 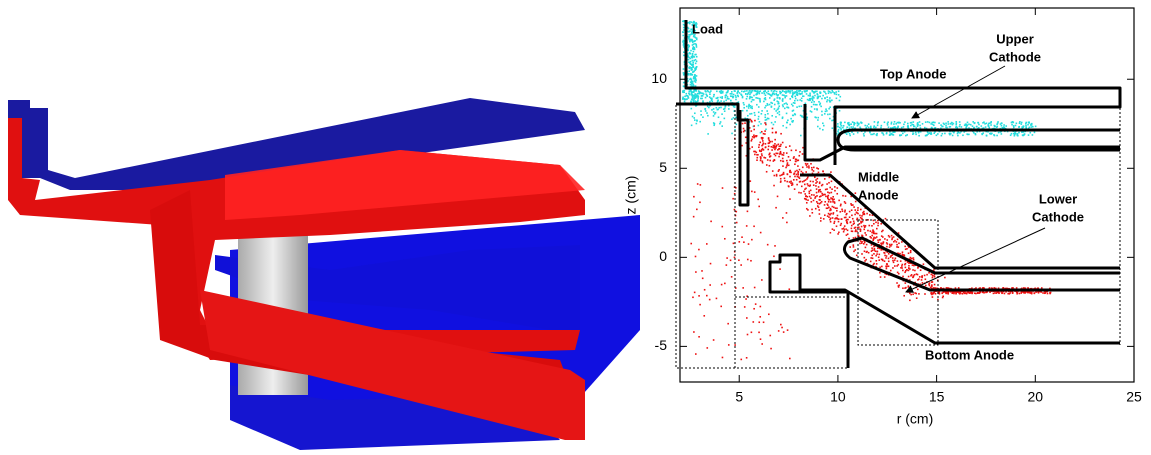 I want to click on x-tick-label: 15, so click(x=937, y=397).